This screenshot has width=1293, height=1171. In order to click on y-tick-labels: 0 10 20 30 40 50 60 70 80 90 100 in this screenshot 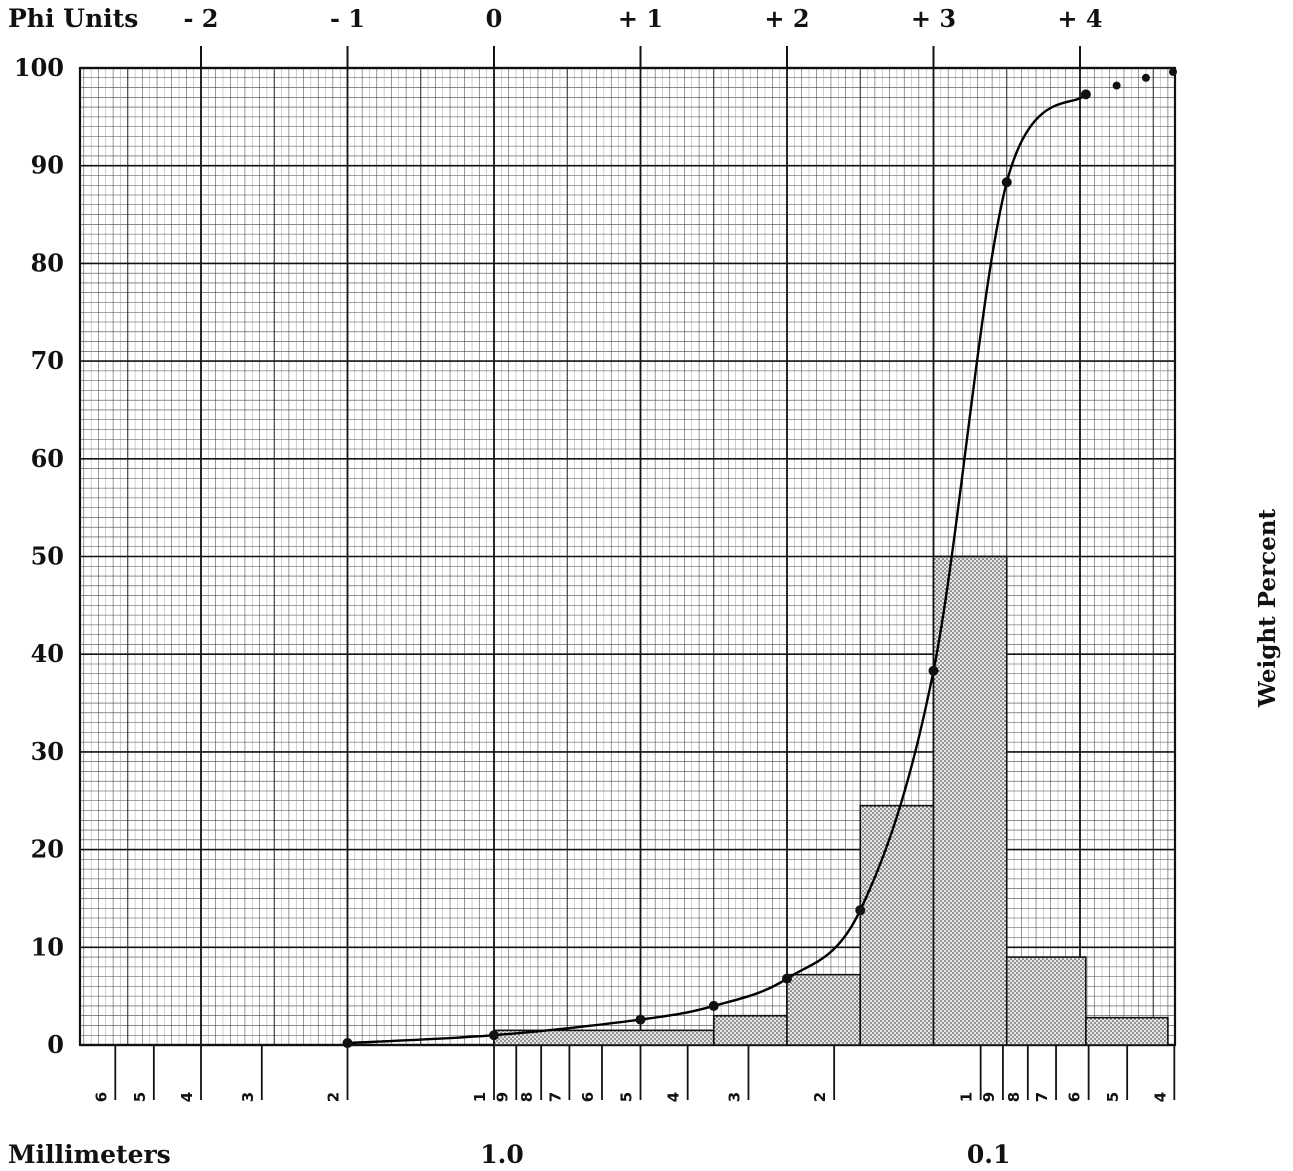, I will do `click(39, 556)`.